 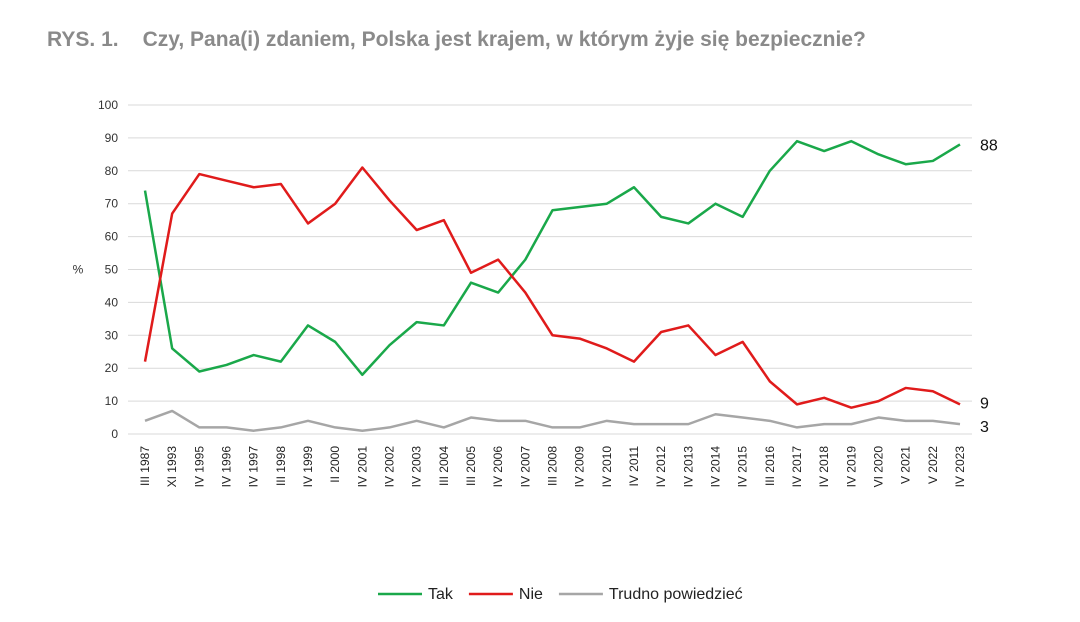 What do you see at coordinates (112, 401) in the screenshot?
I see `y-tick-label: 10` at bounding box center [112, 401].